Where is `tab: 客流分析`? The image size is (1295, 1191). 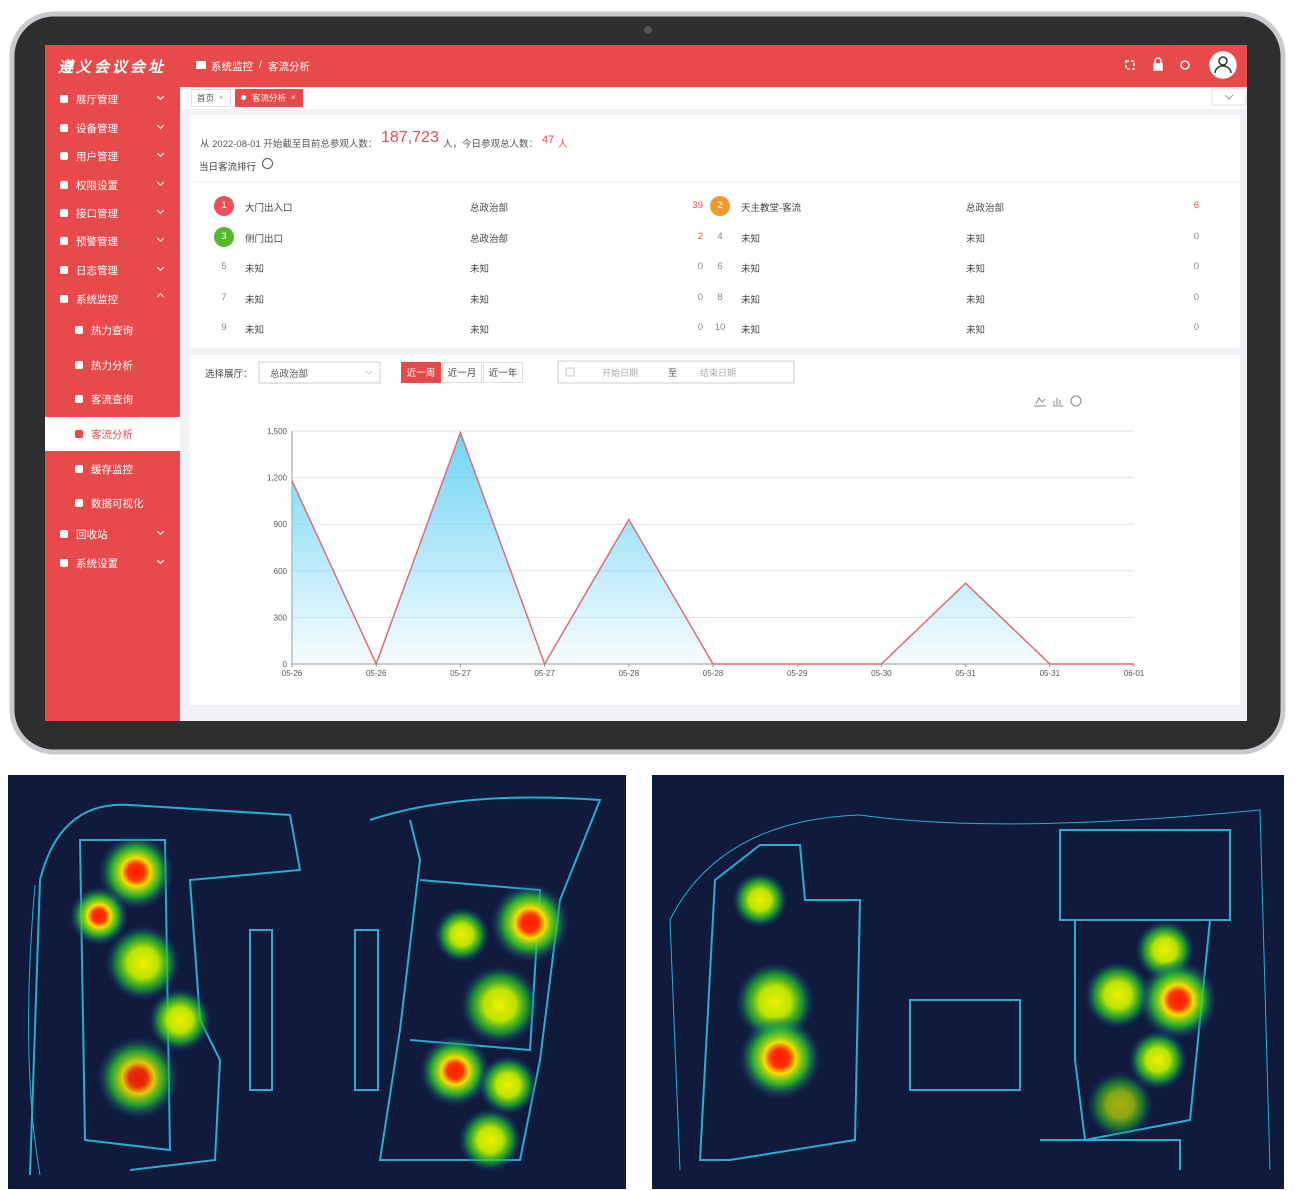 tab: 客流分析 is located at coordinates (269, 98).